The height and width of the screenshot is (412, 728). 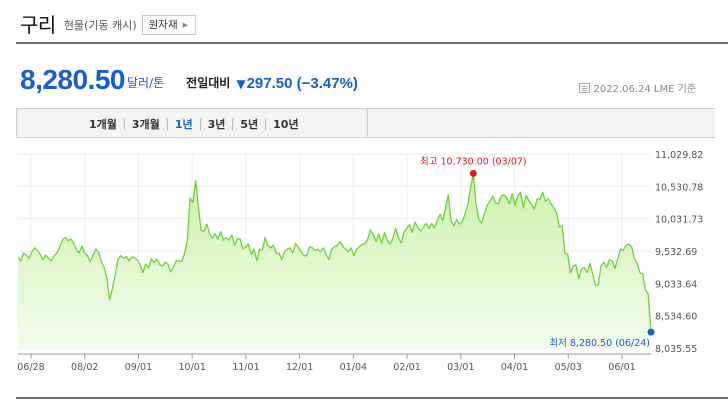 I want to click on x-tick-label: 06/01, so click(x=621, y=367).